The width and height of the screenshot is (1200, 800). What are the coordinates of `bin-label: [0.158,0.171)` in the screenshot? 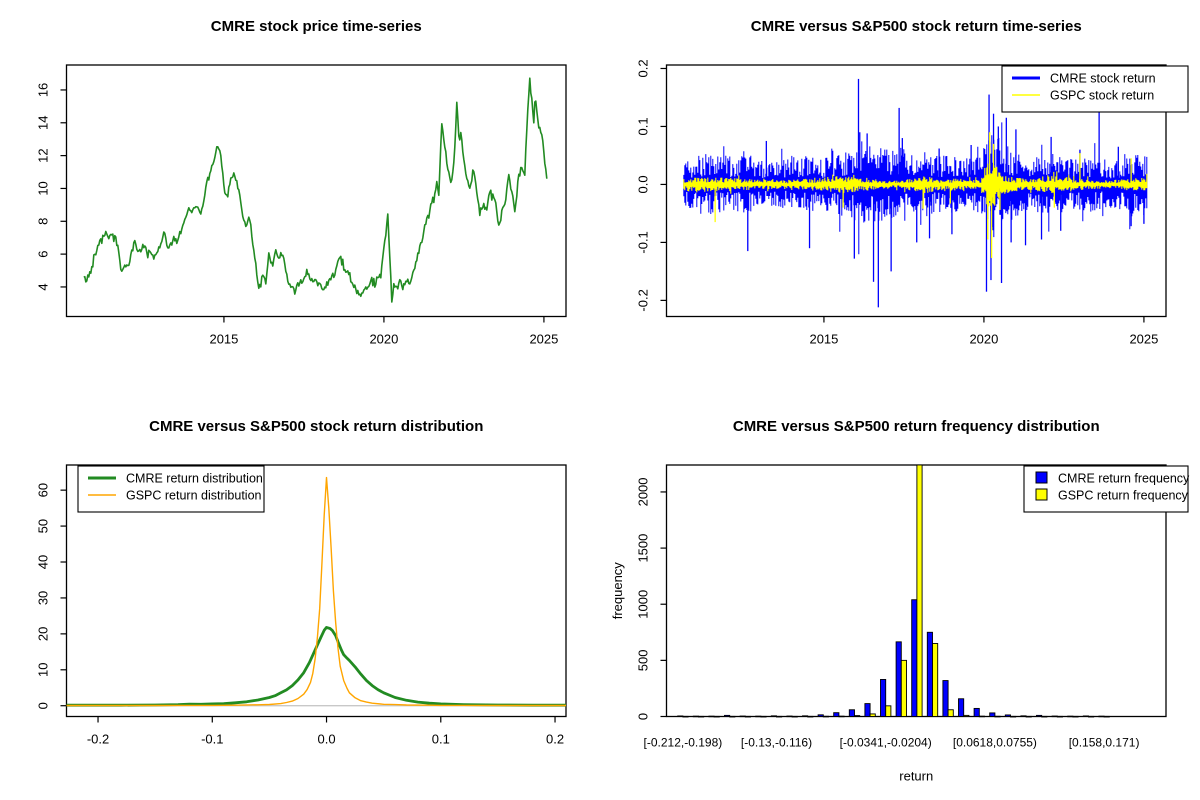 It's located at (1104, 743).